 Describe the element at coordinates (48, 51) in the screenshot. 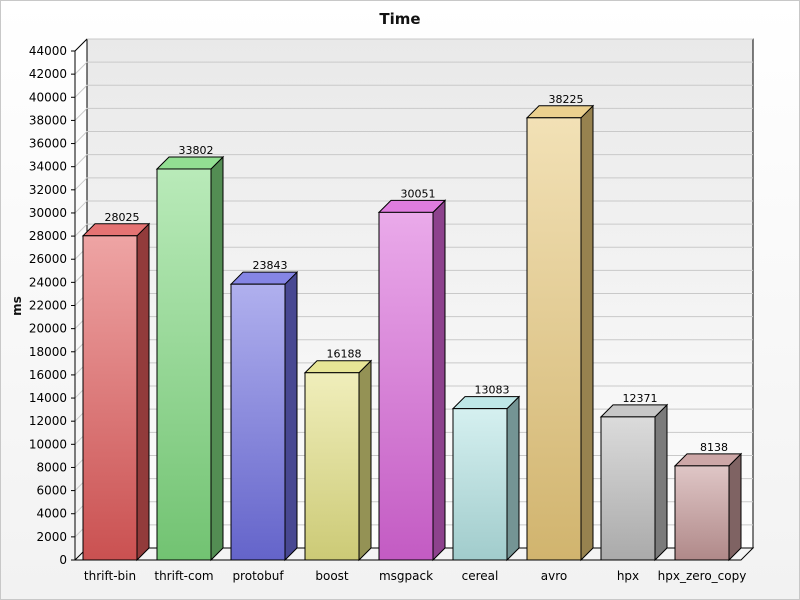

I see `y-tick-label: 44000` at that location.